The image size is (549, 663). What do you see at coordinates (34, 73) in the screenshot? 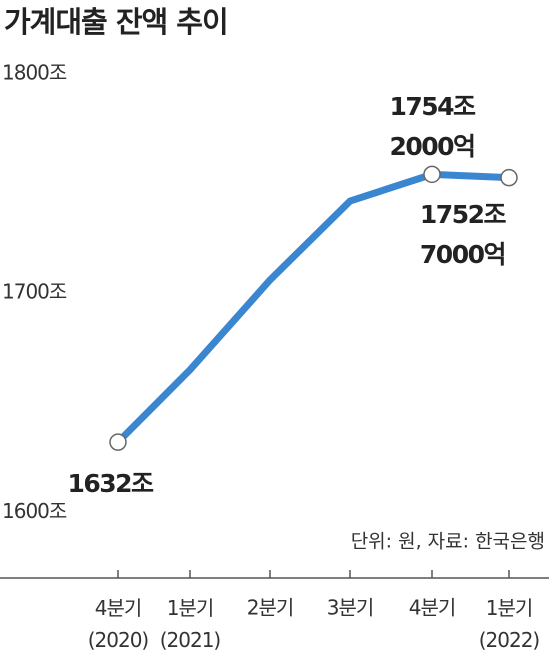
I see `y-tick-label: 1800조` at bounding box center [34, 73].